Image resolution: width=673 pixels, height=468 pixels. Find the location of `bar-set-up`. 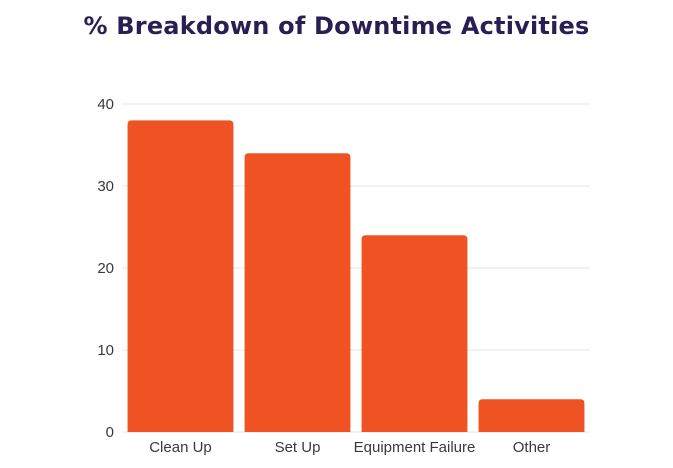

bar-set-up is located at coordinates (297, 292).